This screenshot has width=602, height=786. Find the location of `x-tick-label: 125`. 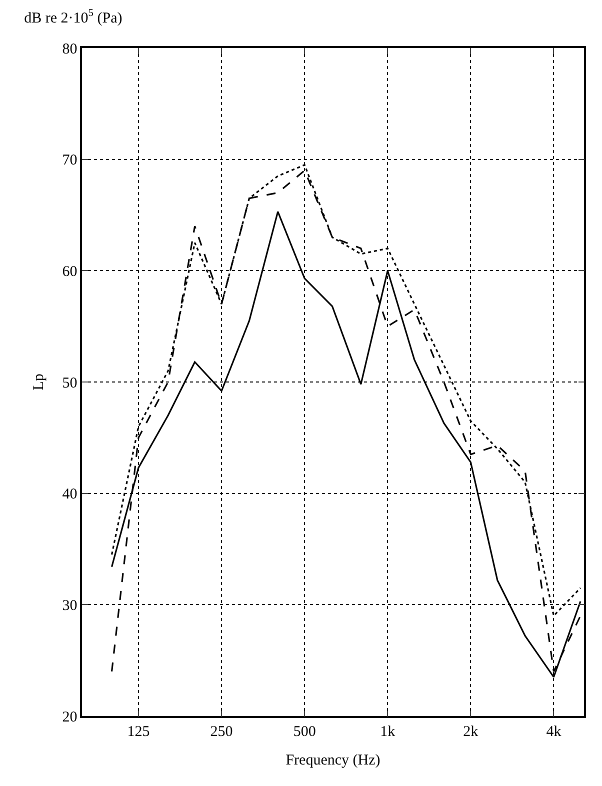

x-tick-label: 125 is located at coordinates (138, 732).